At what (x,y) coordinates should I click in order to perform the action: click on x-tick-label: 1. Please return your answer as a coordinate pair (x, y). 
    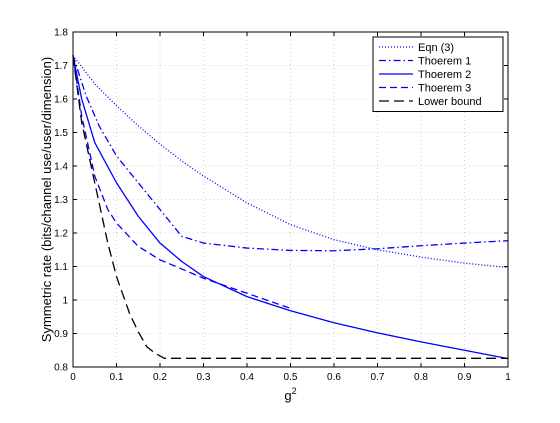
    Looking at the image, I should click on (508, 377).